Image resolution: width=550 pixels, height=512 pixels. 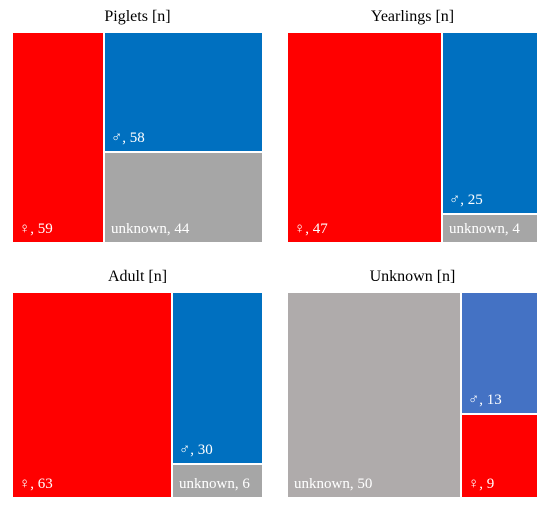 What do you see at coordinates (412, 16) in the screenshot?
I see `chart-title: Yearlings [n]` at bounding box center [412, 16].